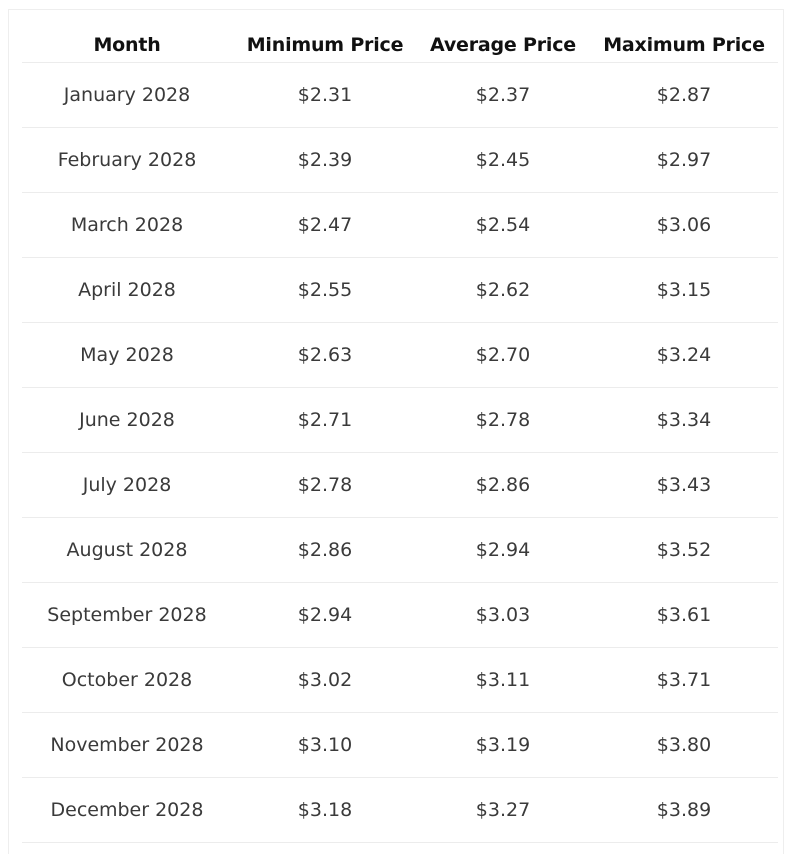 Image resolution: width=794 pixels, height=854 pixels. Describe the element at coordinates (684, 420) in the screenshot. I see `price-cell: $3.34` at that location.